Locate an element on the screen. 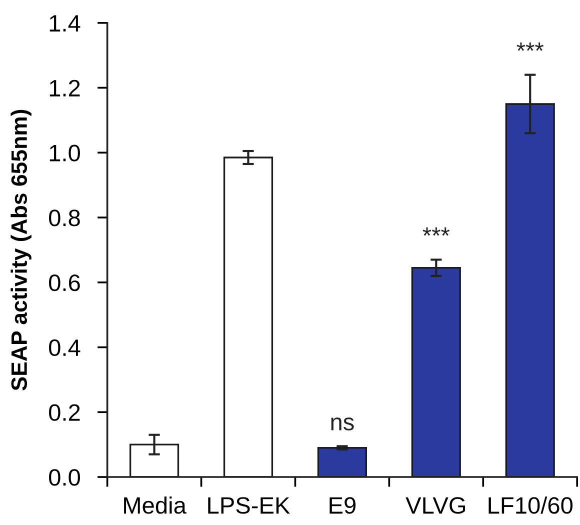 The width and height of the screenshot is (580, 525). y-tick-label: 0.4 is located at coordinates (64, 347).